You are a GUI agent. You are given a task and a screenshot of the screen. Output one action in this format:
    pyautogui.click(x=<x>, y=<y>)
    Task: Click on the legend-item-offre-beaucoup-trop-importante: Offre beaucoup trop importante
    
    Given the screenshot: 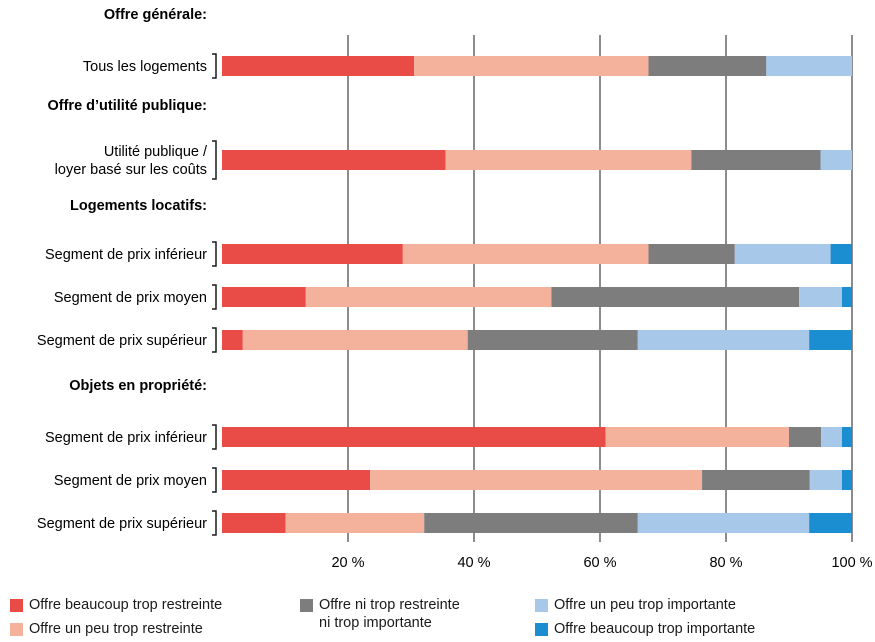 What is the action you would take?
    pyautogui.click(x=645, y=629)
    